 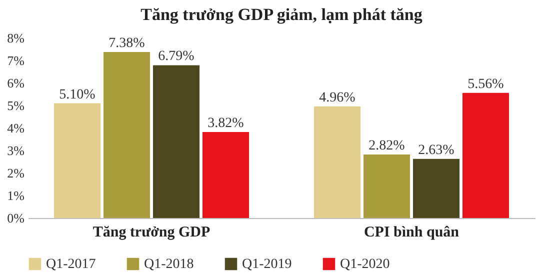 I want to click on data-label: 5.56%, so click(x=486, y=84).